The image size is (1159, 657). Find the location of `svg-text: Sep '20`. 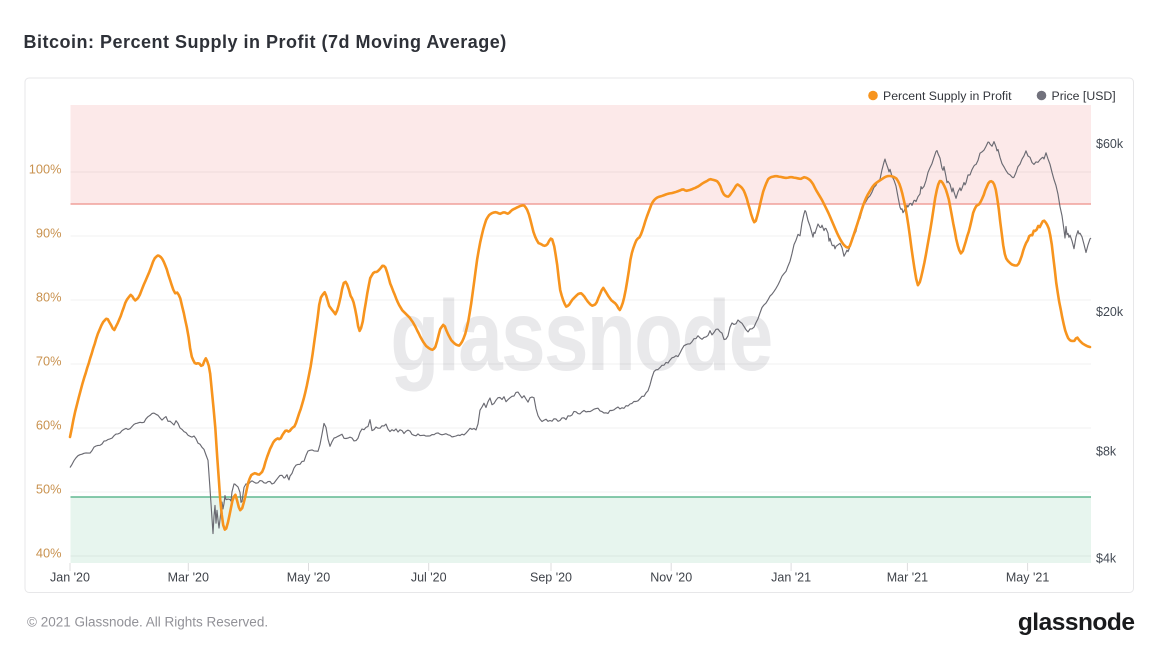

svg-text: Sep '20 is located at coordinates (551, 578).